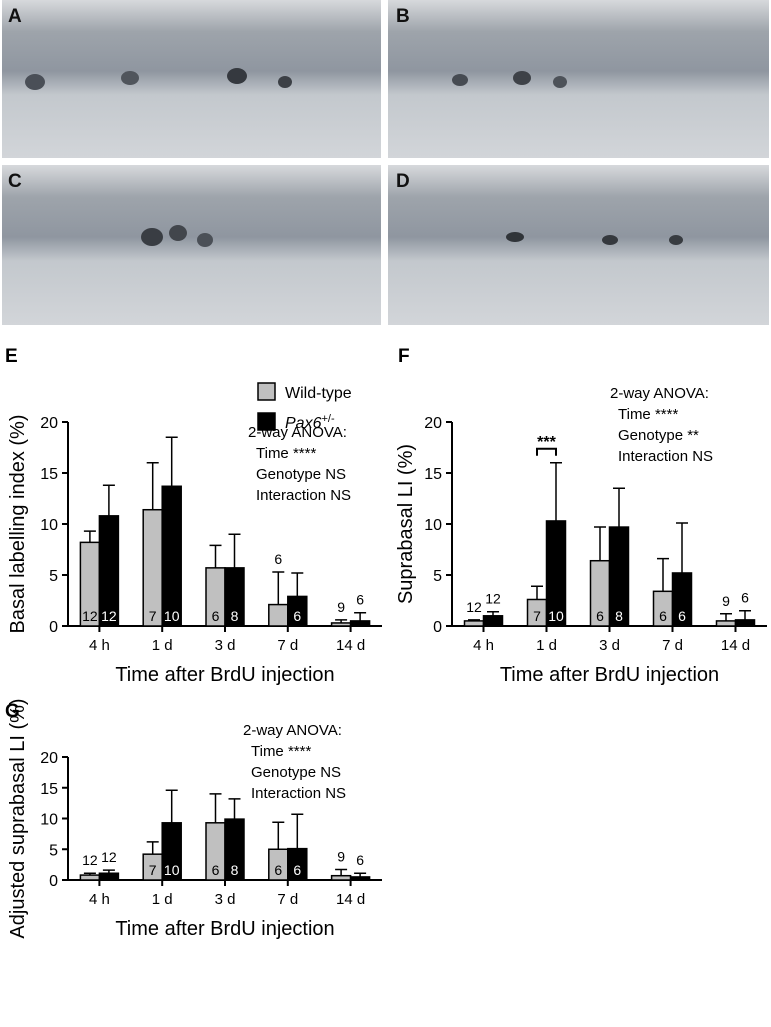  Describe the element at coordinates (303, 423) in the screenshot. I see `legend-name: Pax6` at that location.